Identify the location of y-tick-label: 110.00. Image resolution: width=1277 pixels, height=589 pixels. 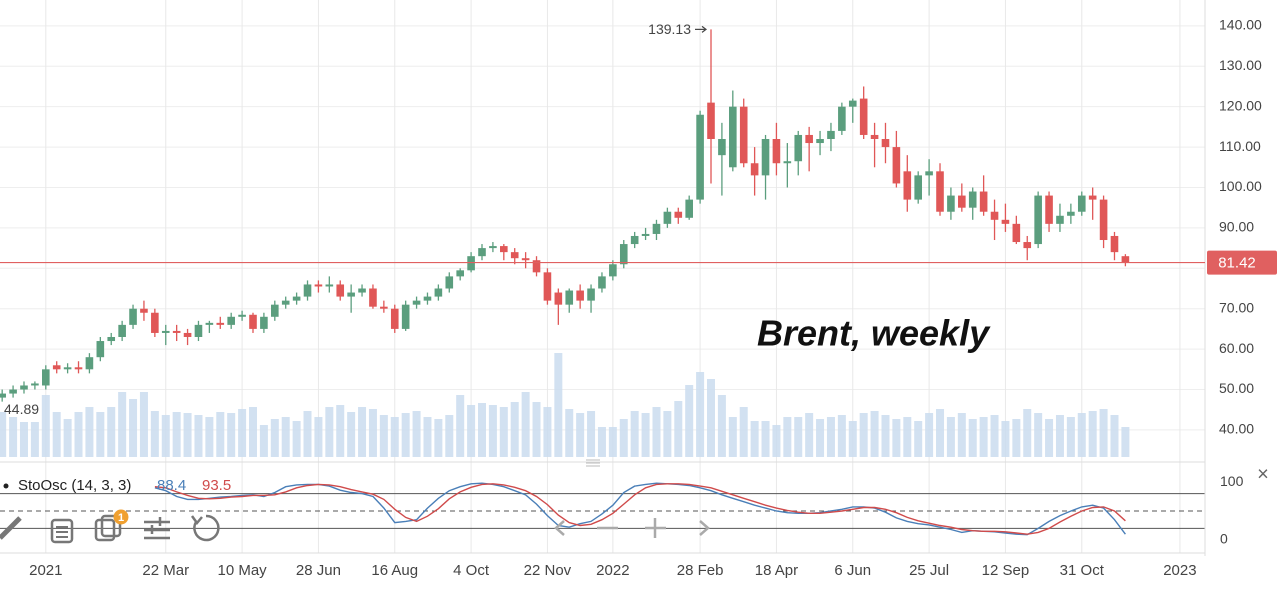
(1240, 146).